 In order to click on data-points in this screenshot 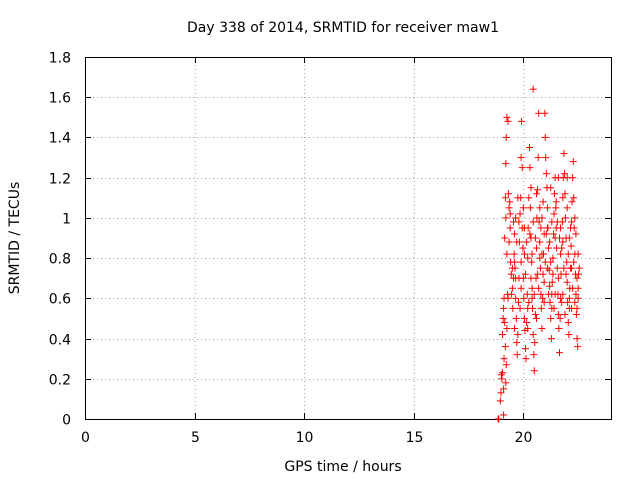, I will do `click(538, 254)`.